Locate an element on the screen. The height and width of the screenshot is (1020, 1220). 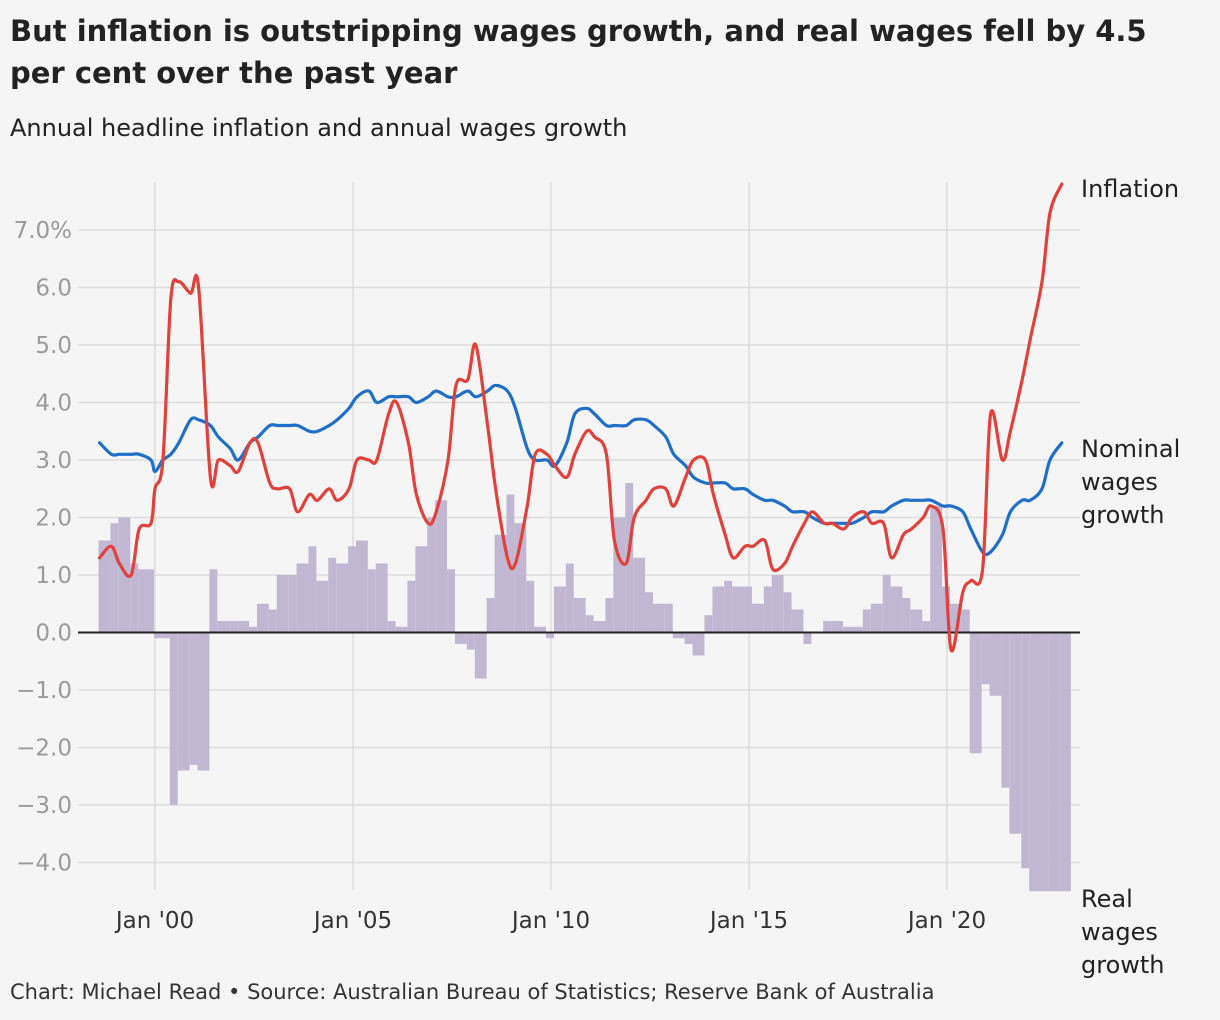
y-tick-label: −1.0 is located at coordinates (44, 691).